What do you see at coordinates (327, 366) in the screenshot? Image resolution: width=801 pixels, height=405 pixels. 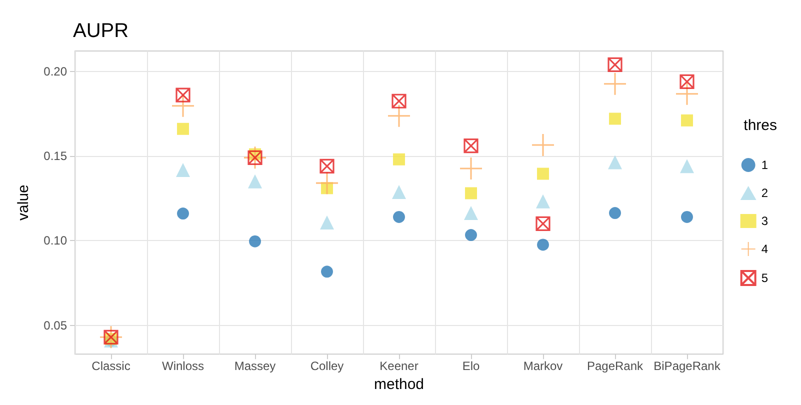 I see `x-tick-label: Colley` at bounding box center [327, 366].